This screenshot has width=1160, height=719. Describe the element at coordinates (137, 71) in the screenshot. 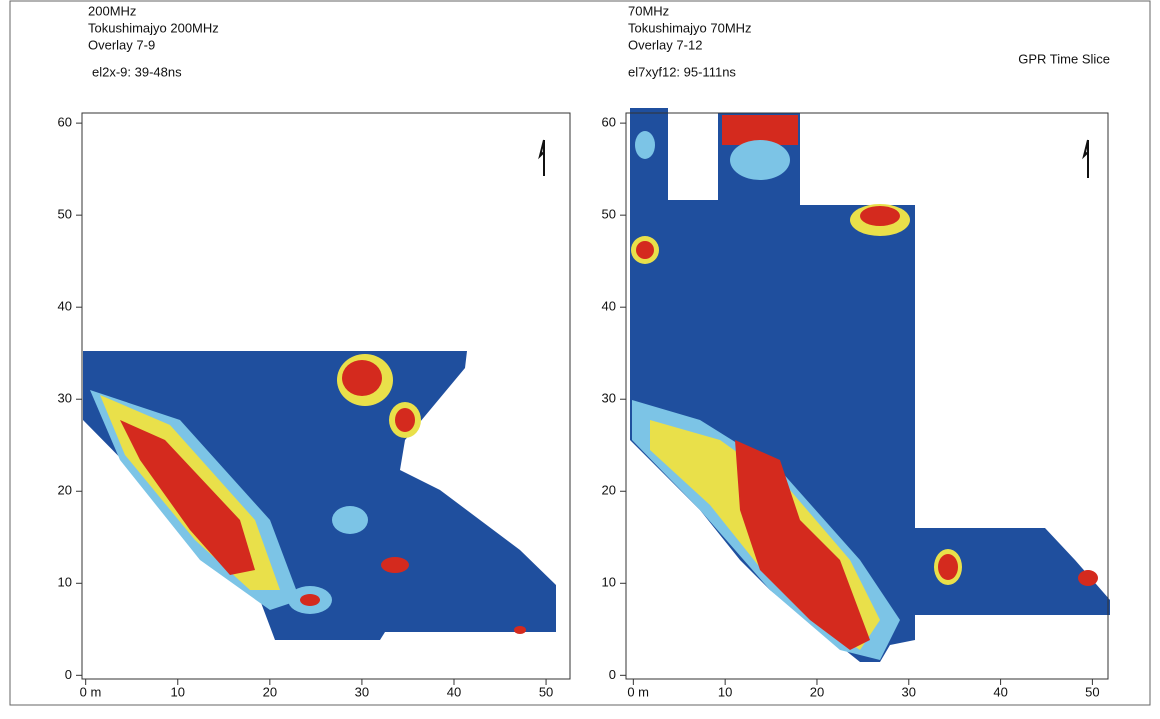

I see `slice-label: el2x-9: 39-48ns` at that location.